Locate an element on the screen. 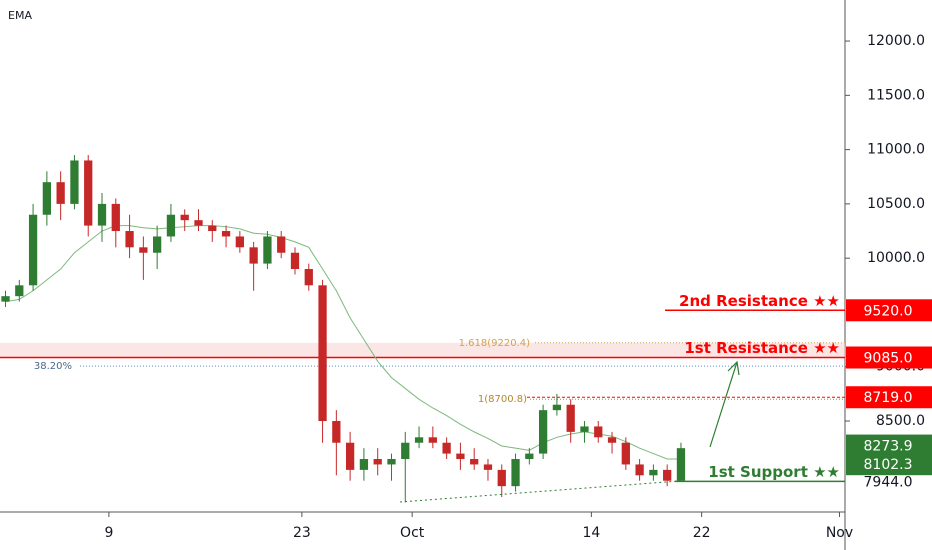 The height and width of the screenshot is (550, 932). indicator-label: EMA is located at coordinates (20, 15).